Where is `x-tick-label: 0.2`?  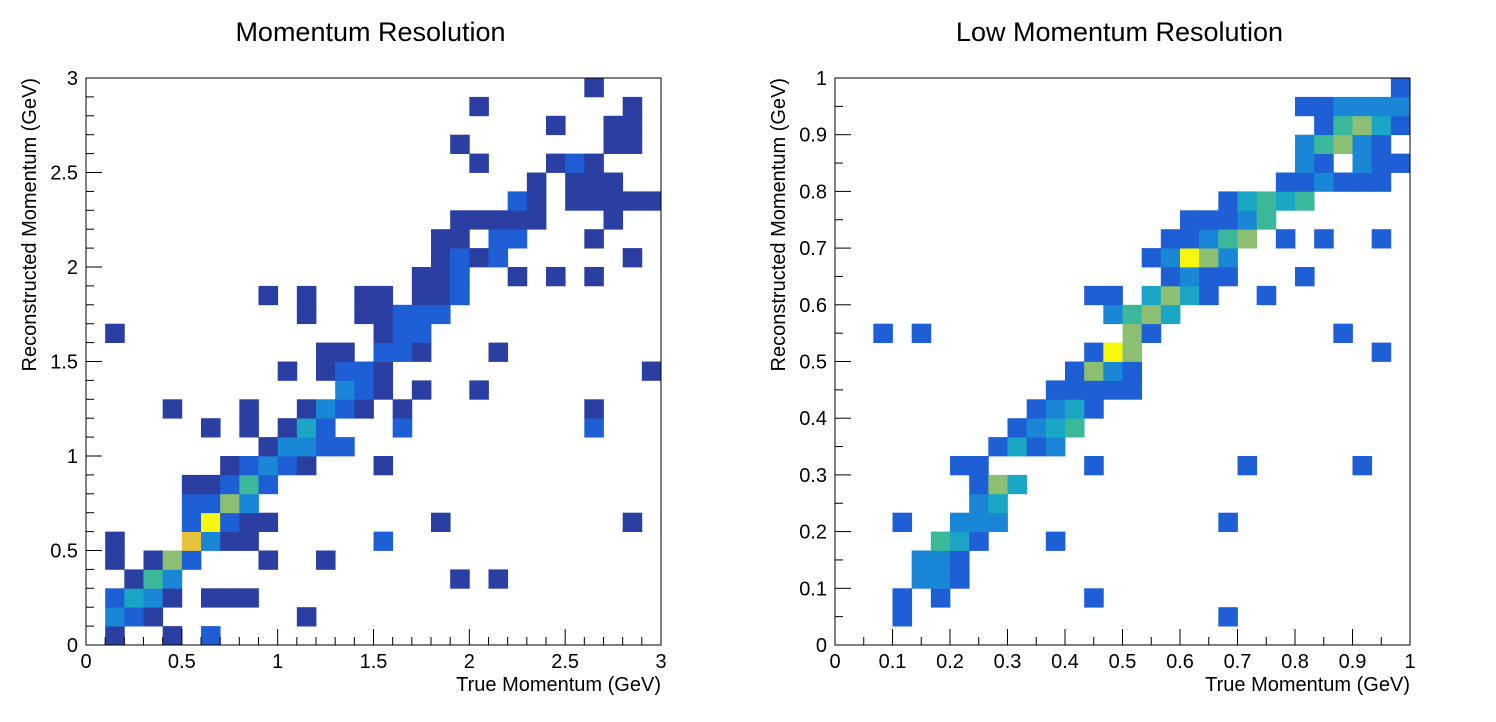
x-tick-label: 0.2 is located at coordinates (950, 662).